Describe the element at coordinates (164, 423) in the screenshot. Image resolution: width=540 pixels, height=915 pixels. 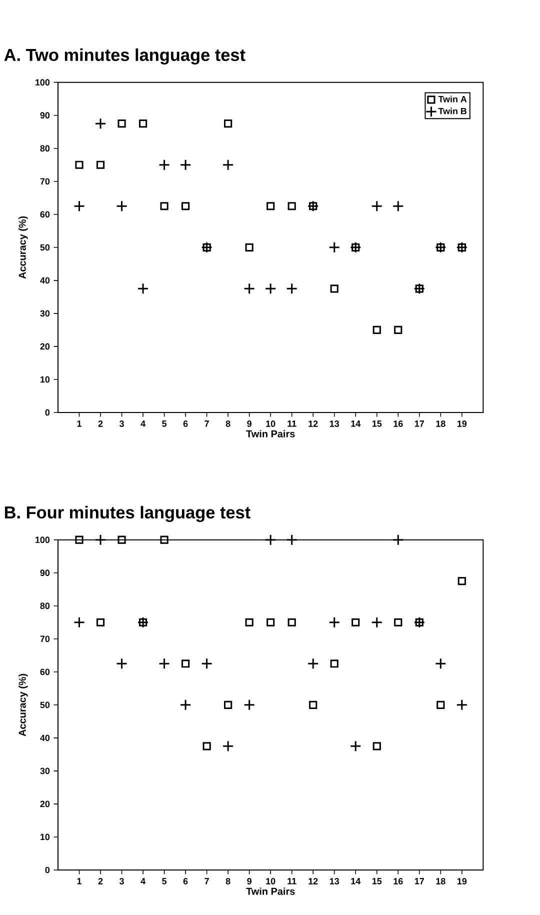
I see `x-tick-label: 5` at that location.